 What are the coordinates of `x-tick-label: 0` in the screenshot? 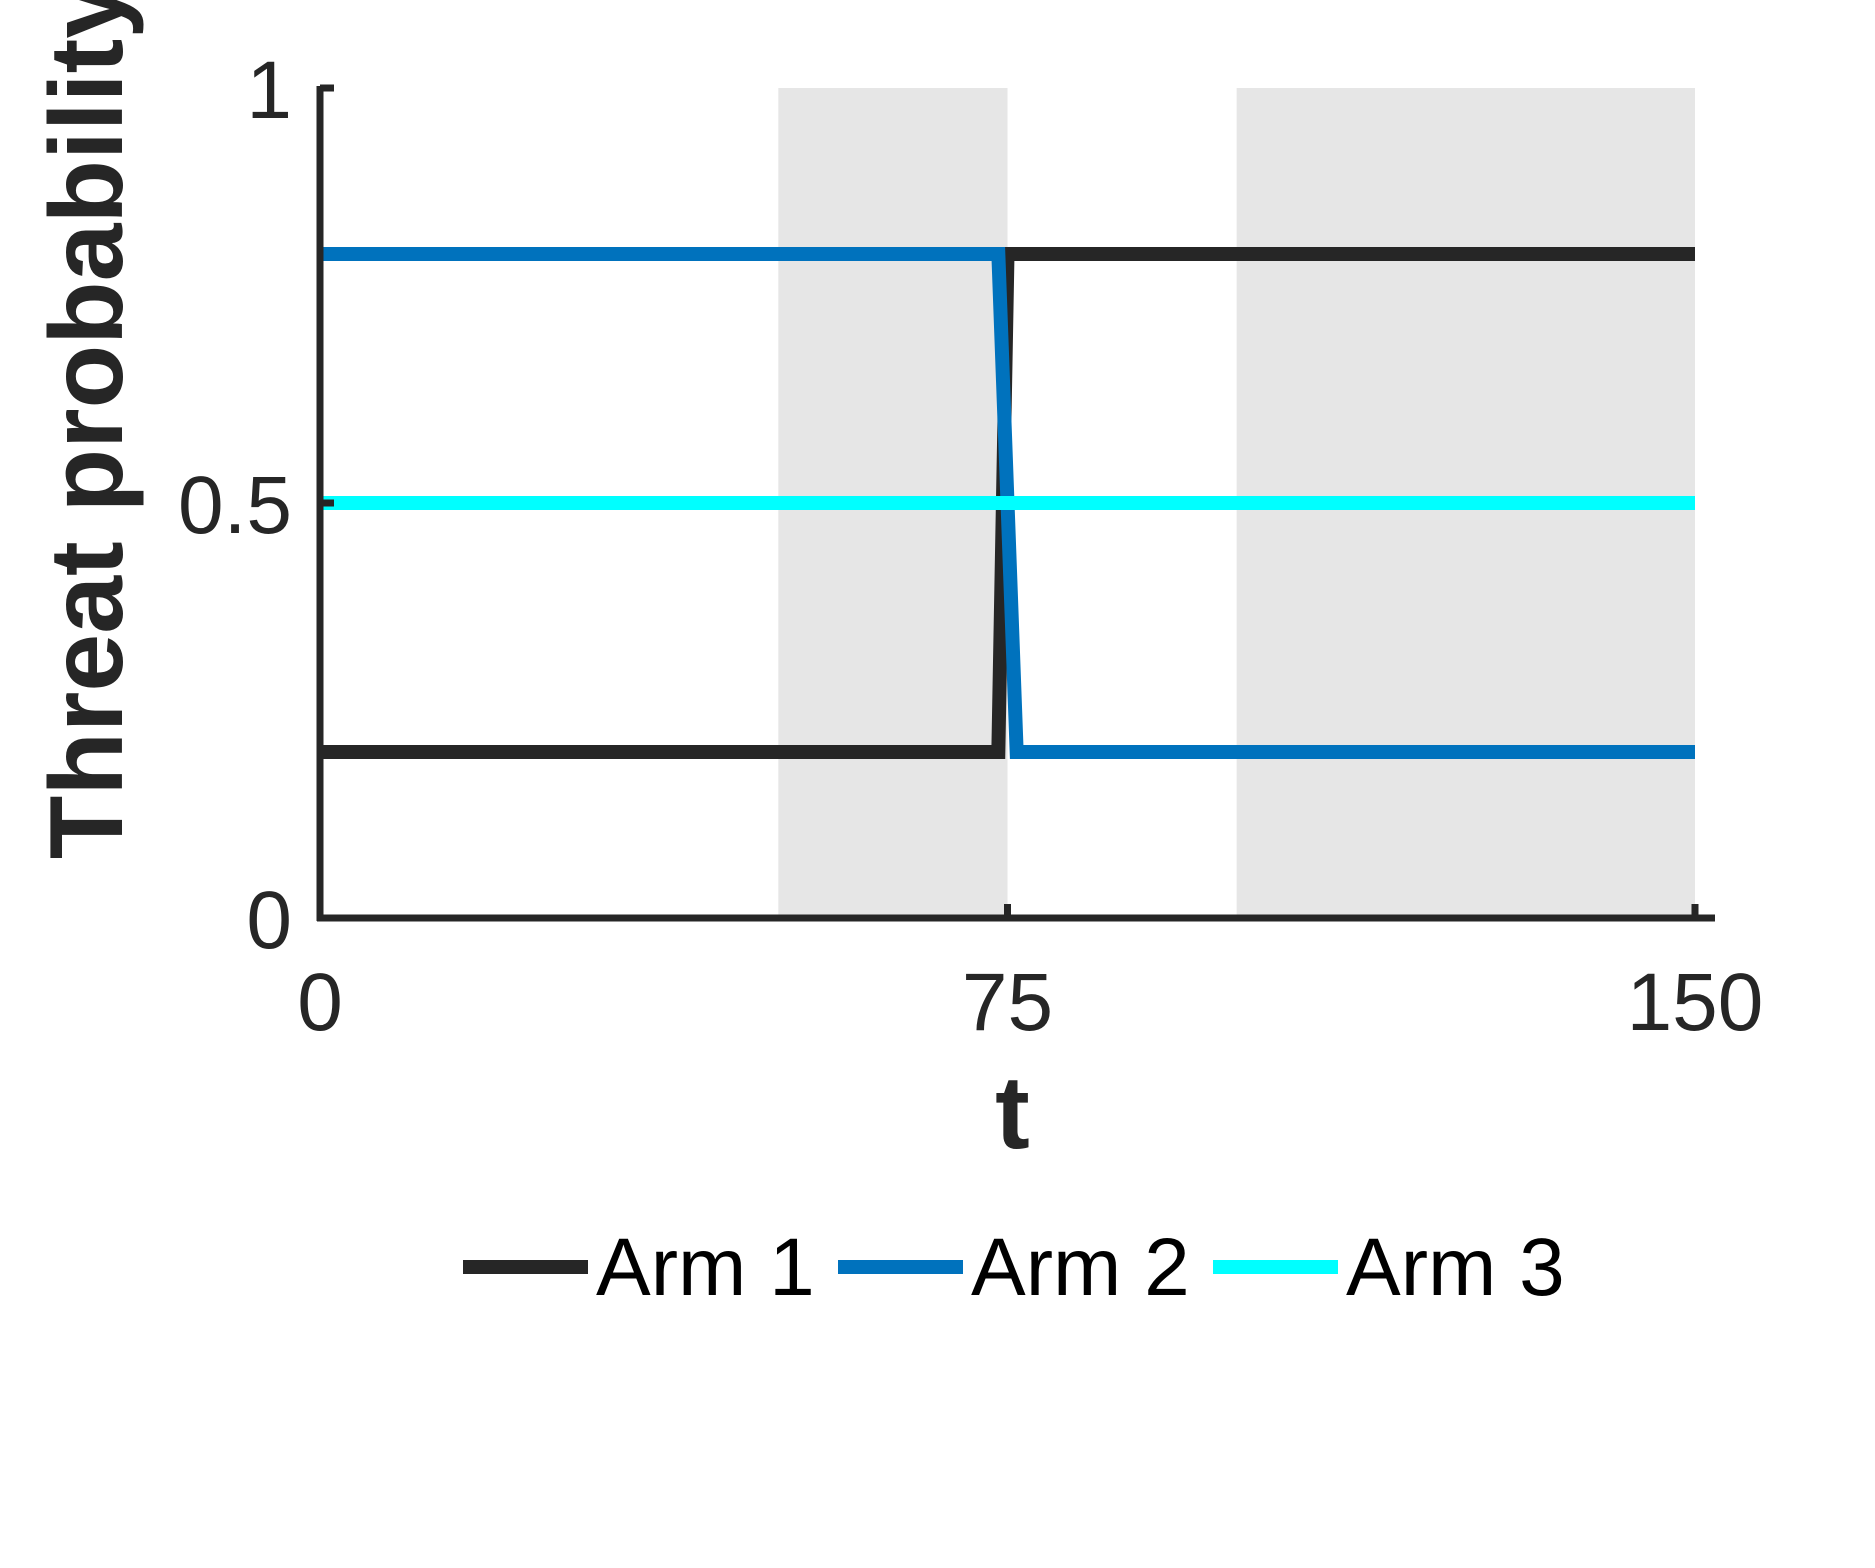 It's located at (320, 1002).